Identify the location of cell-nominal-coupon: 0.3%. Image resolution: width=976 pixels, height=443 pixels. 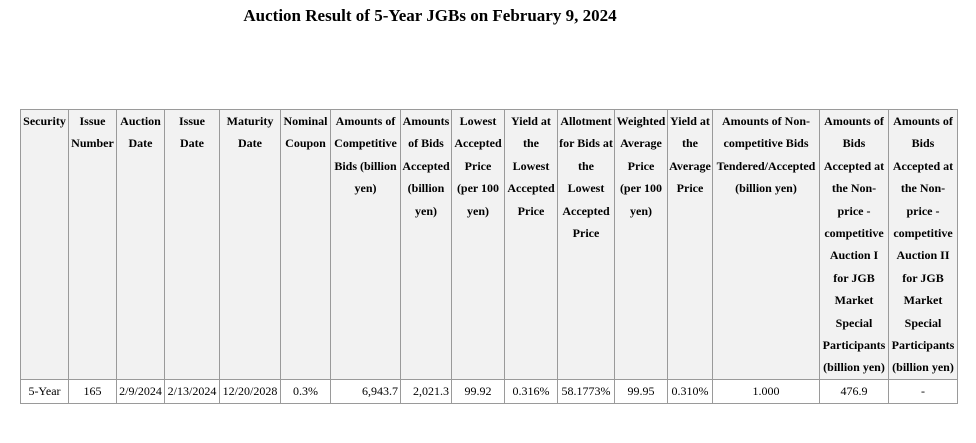
(305, 391).